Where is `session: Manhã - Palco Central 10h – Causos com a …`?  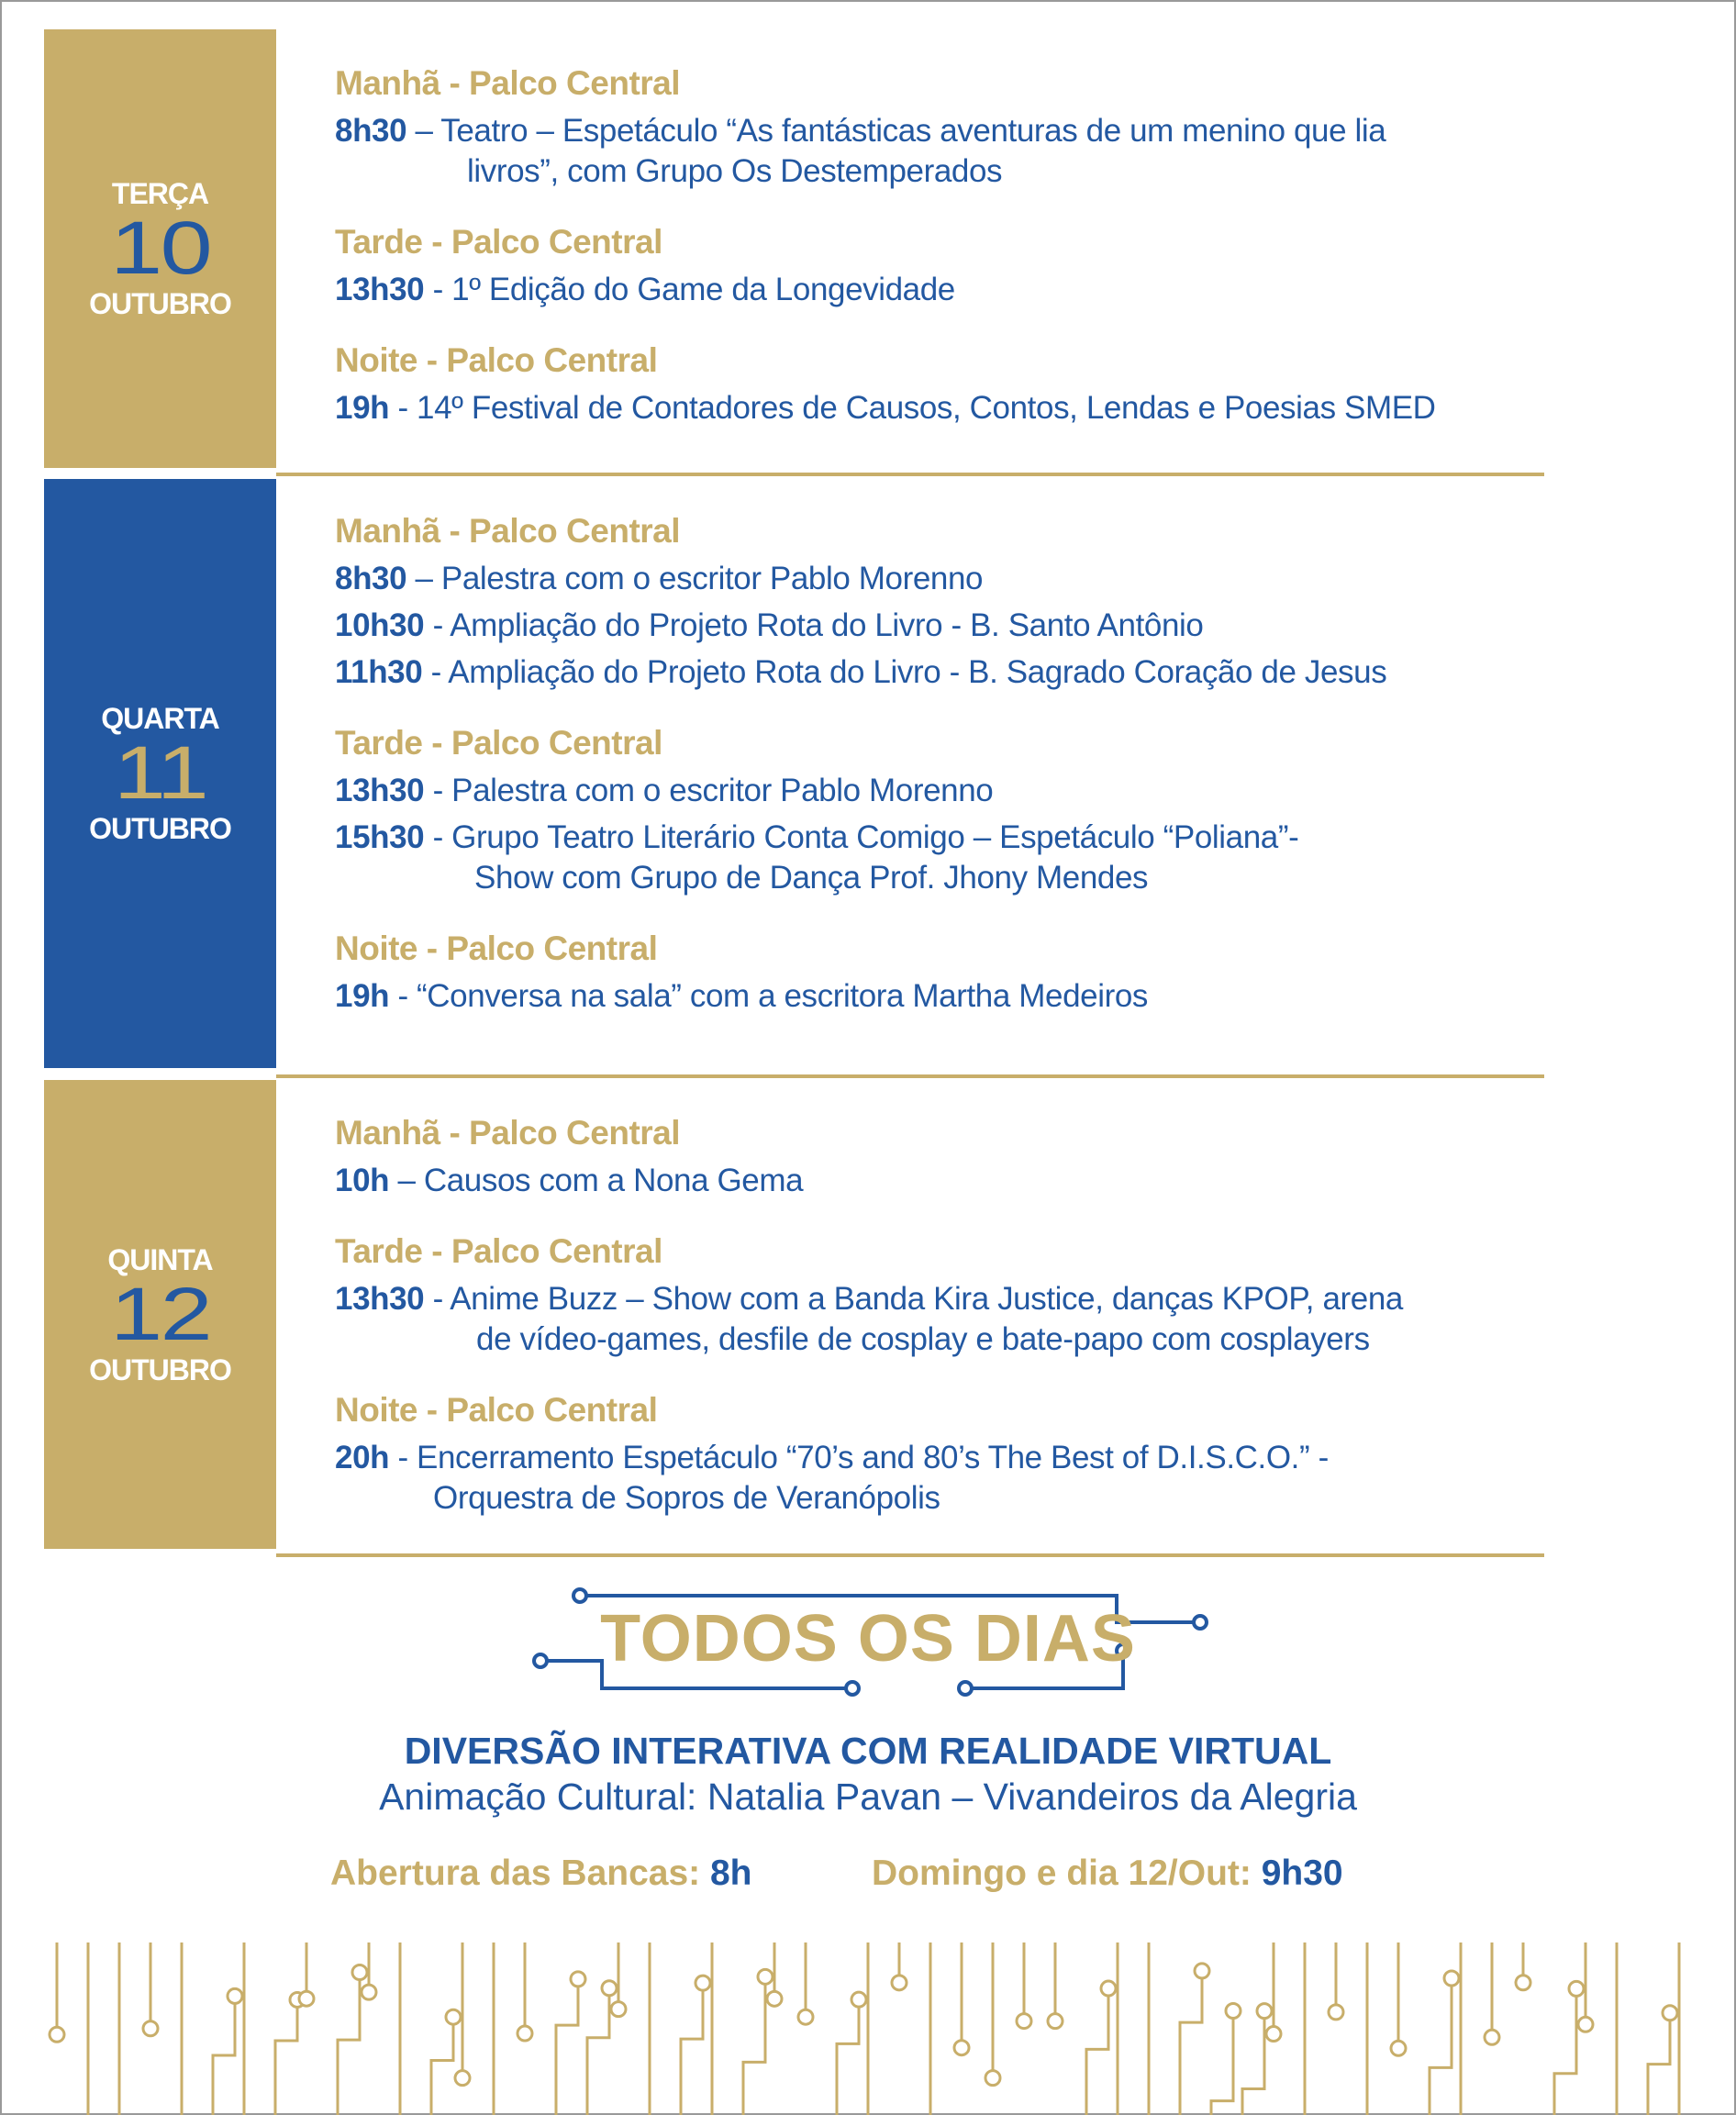 session: Manhã - Palco Central 10h – Causos com a … is located at coordinates (940, 1156).